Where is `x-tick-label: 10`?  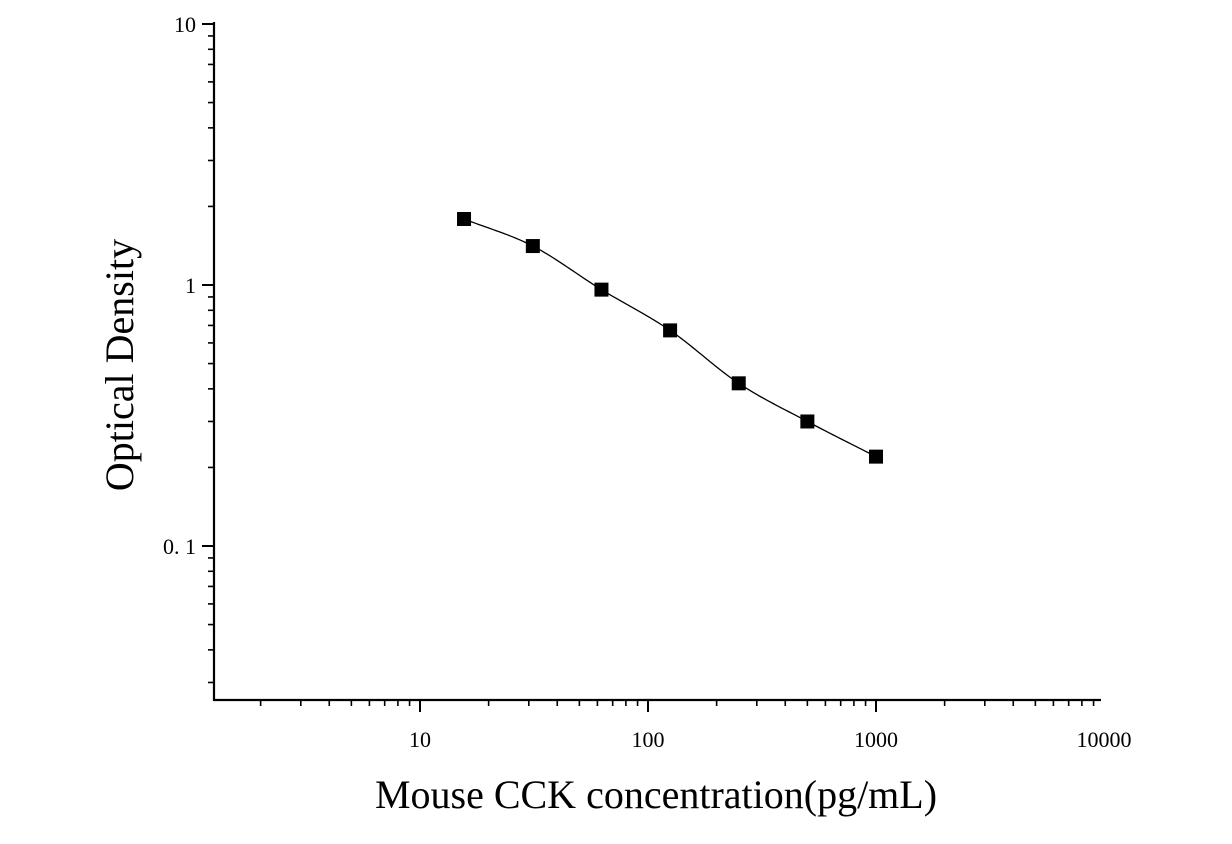
x-tick-label: 10 is located at coordinates (420, 739).